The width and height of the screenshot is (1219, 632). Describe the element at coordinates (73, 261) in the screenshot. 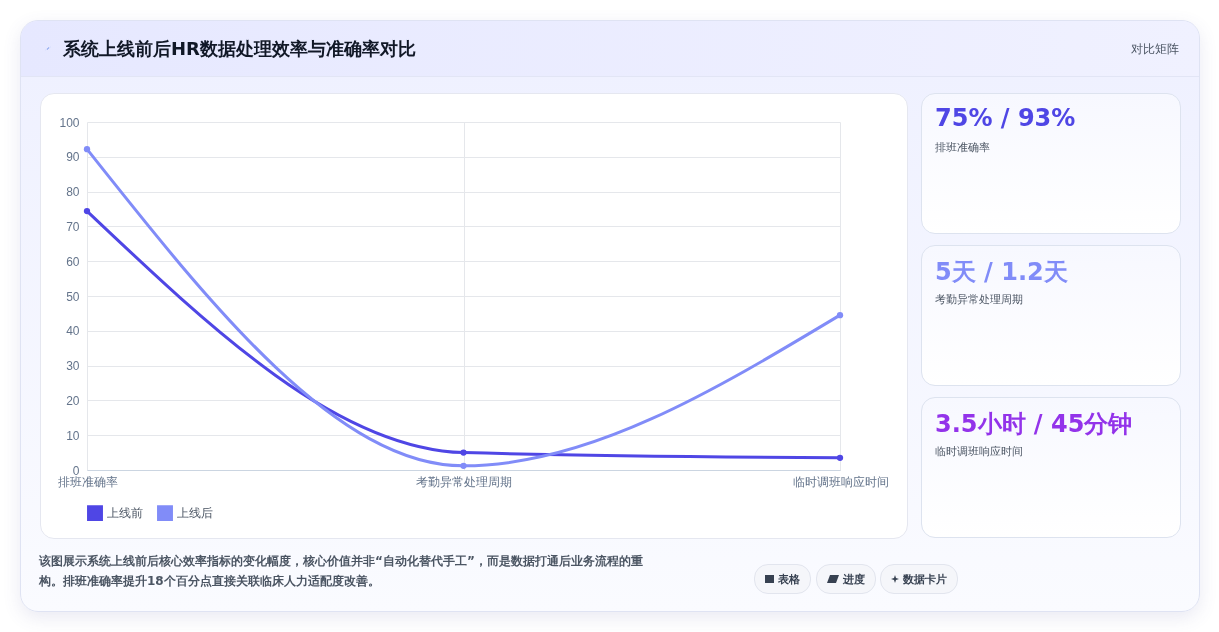

I see `y-tick-label: 60` at that location.